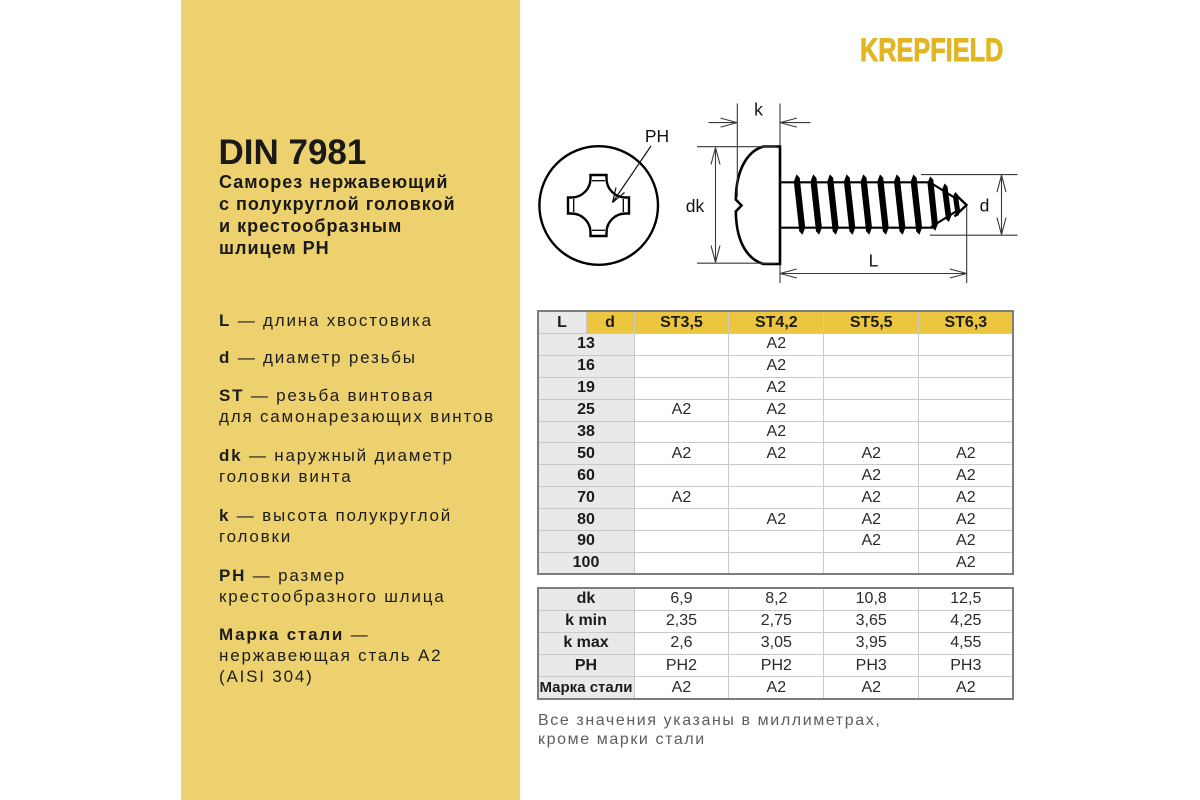  I want to click on svg-text: k, so click(758, 110).